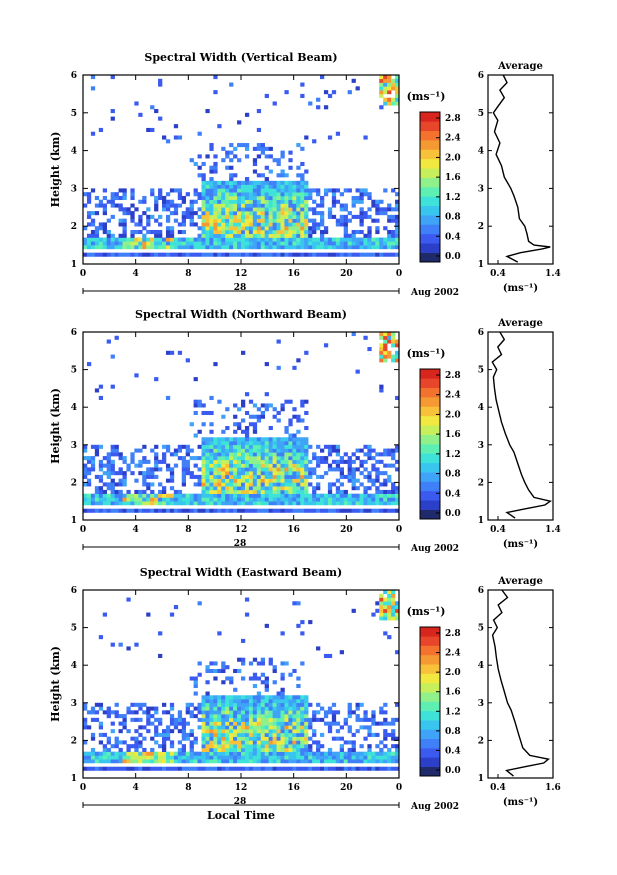 The width and height of the screenshot is (617, 875). I want to click on colorbar-frame, so click(430, 187).